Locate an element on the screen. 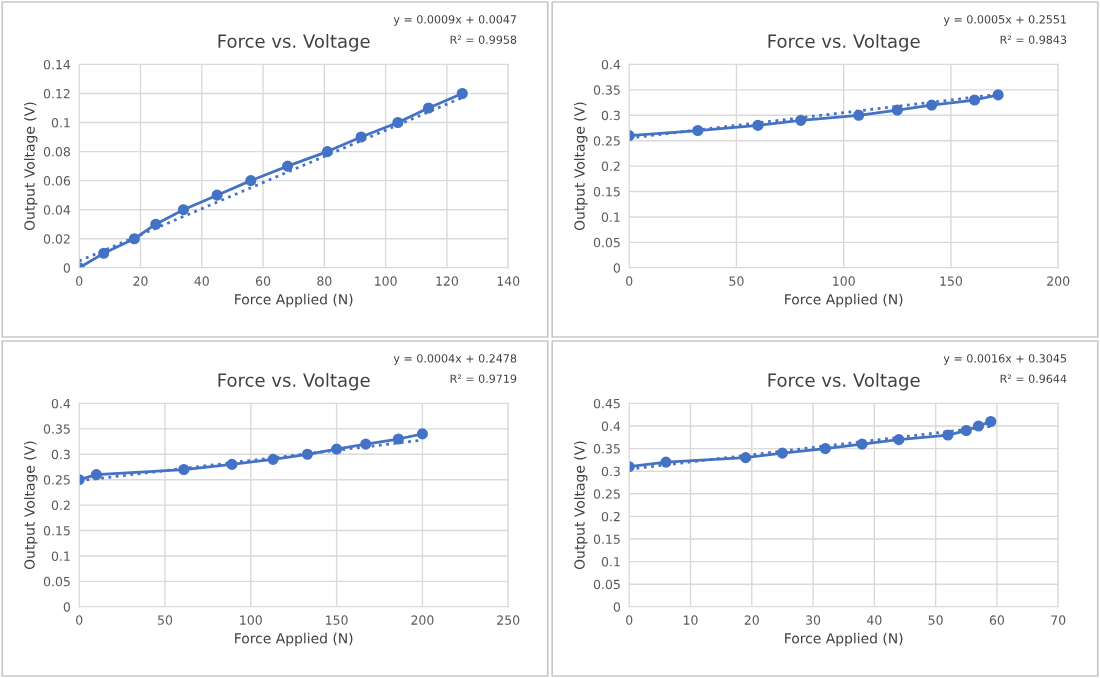  text: R² = 0.9644 is located at coordinates (1033, 378).